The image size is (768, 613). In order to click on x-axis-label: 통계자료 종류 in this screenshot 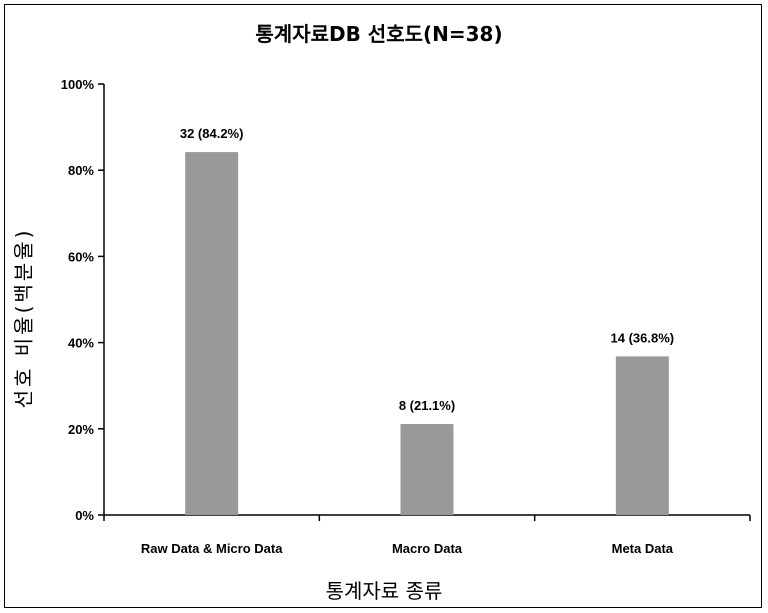, I will do `click(384, 591)`.